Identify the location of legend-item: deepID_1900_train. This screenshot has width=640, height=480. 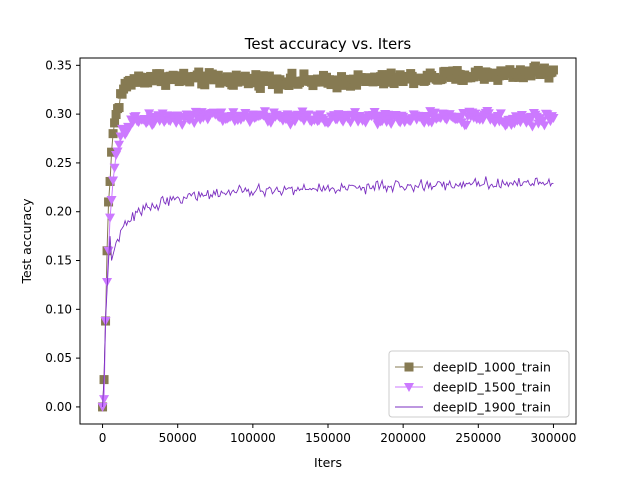
(473, 407).